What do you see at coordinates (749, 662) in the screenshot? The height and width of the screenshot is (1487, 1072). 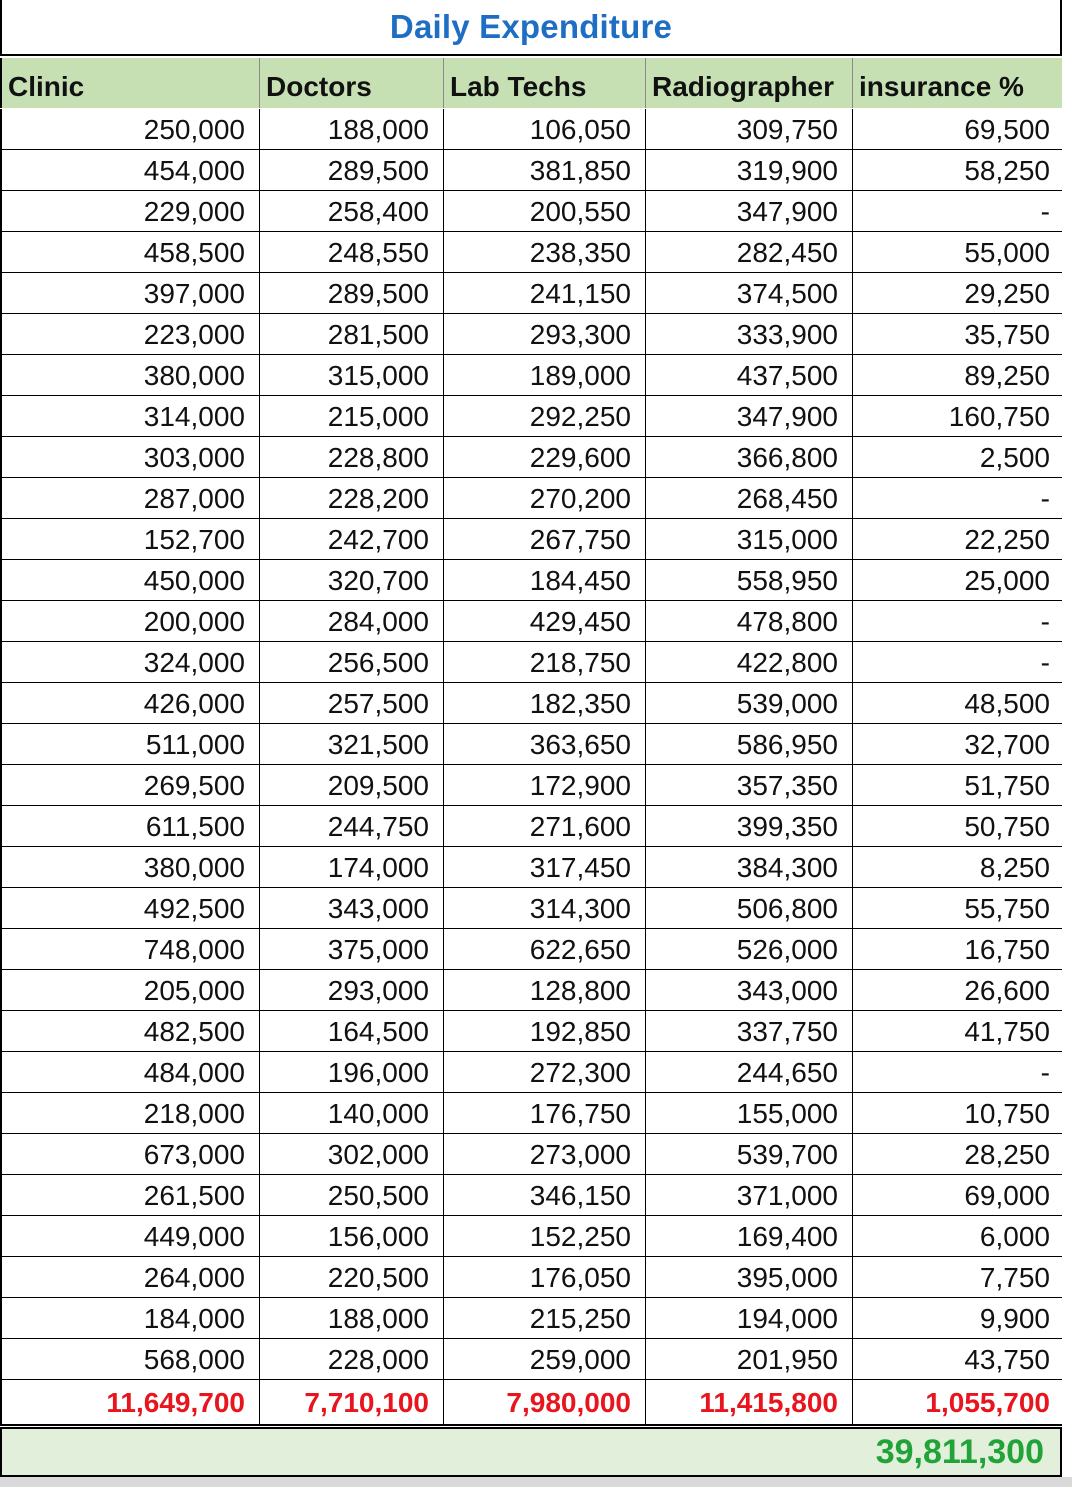 I see `cell-radiographer: 422,800` at bounding box center [749, 662].